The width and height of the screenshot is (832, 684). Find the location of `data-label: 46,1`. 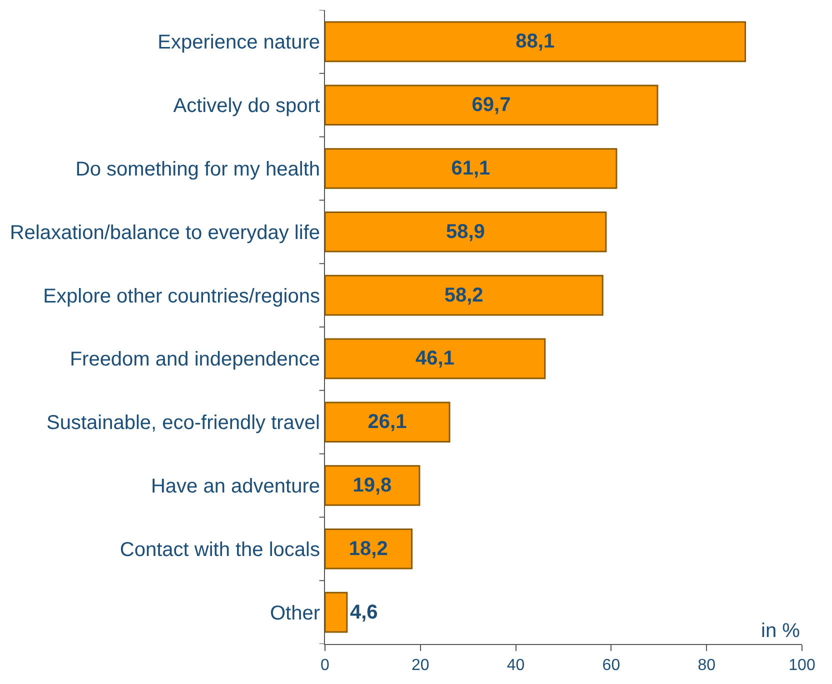

data-label: 46,1 is located at coordinates (434, 359).